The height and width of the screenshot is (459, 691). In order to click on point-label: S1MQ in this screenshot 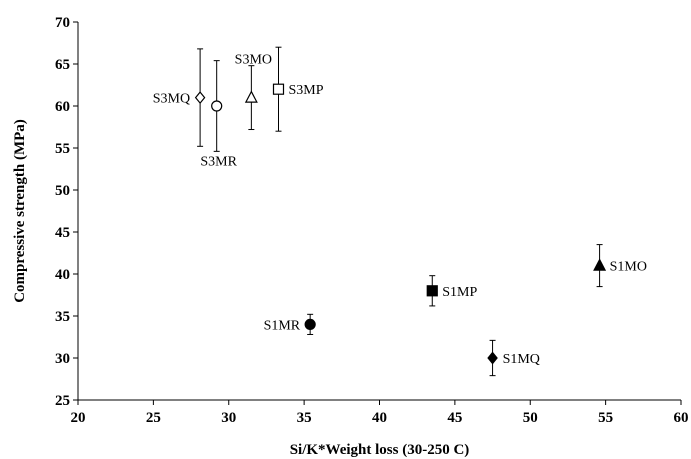, I will do `click(521, 359)`.